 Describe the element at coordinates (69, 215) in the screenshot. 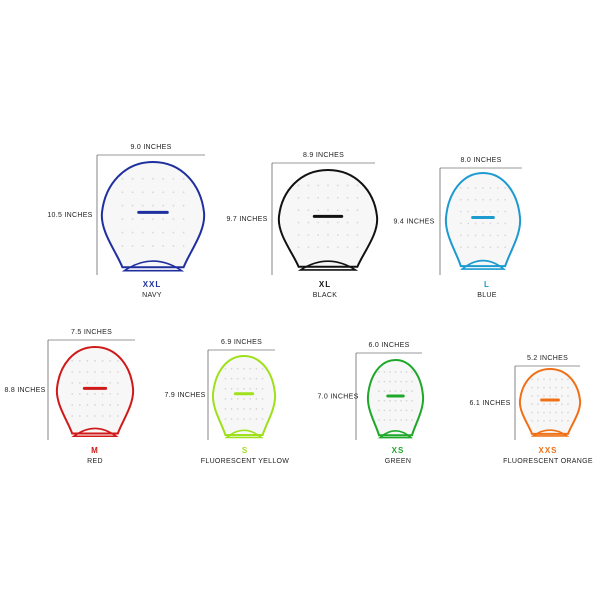

I see `height-label: 10.5 INCHES` at that location.